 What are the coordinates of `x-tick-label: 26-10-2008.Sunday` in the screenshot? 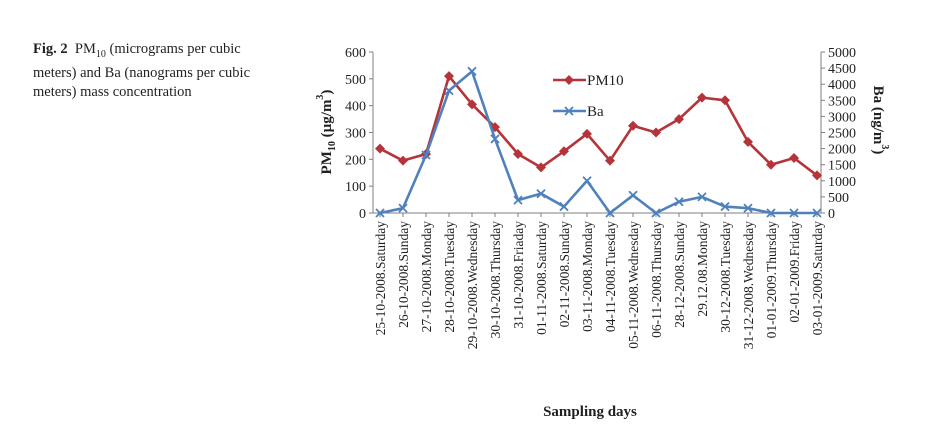 It's located at (403, 274).